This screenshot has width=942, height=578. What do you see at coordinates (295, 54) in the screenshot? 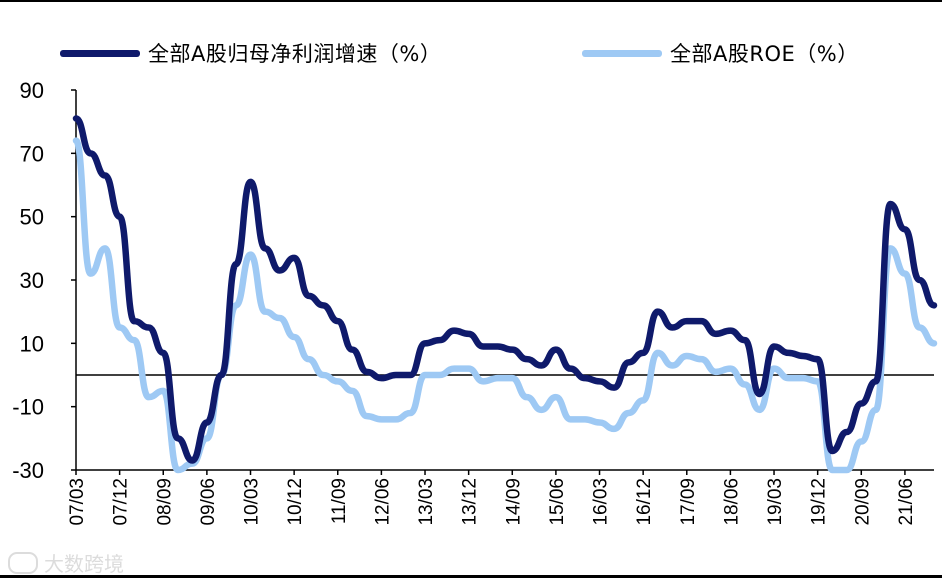
I see `legend-label-profit-growth: 全部A股归母净利润增速（%）` at bounding box center [295, 54].